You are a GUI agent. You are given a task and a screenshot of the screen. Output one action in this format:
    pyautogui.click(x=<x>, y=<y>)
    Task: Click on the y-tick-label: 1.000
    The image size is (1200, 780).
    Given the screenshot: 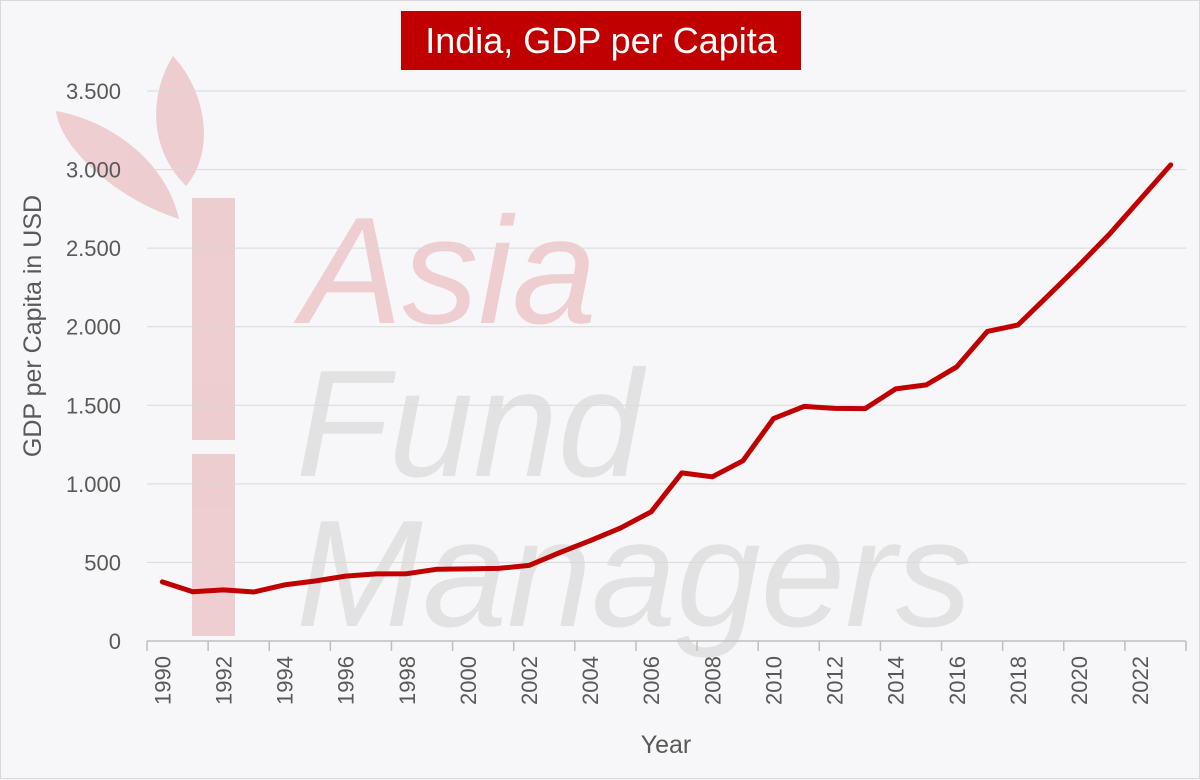 What is the action you would take?
    pyautogui.click(x=93, y=484)
    